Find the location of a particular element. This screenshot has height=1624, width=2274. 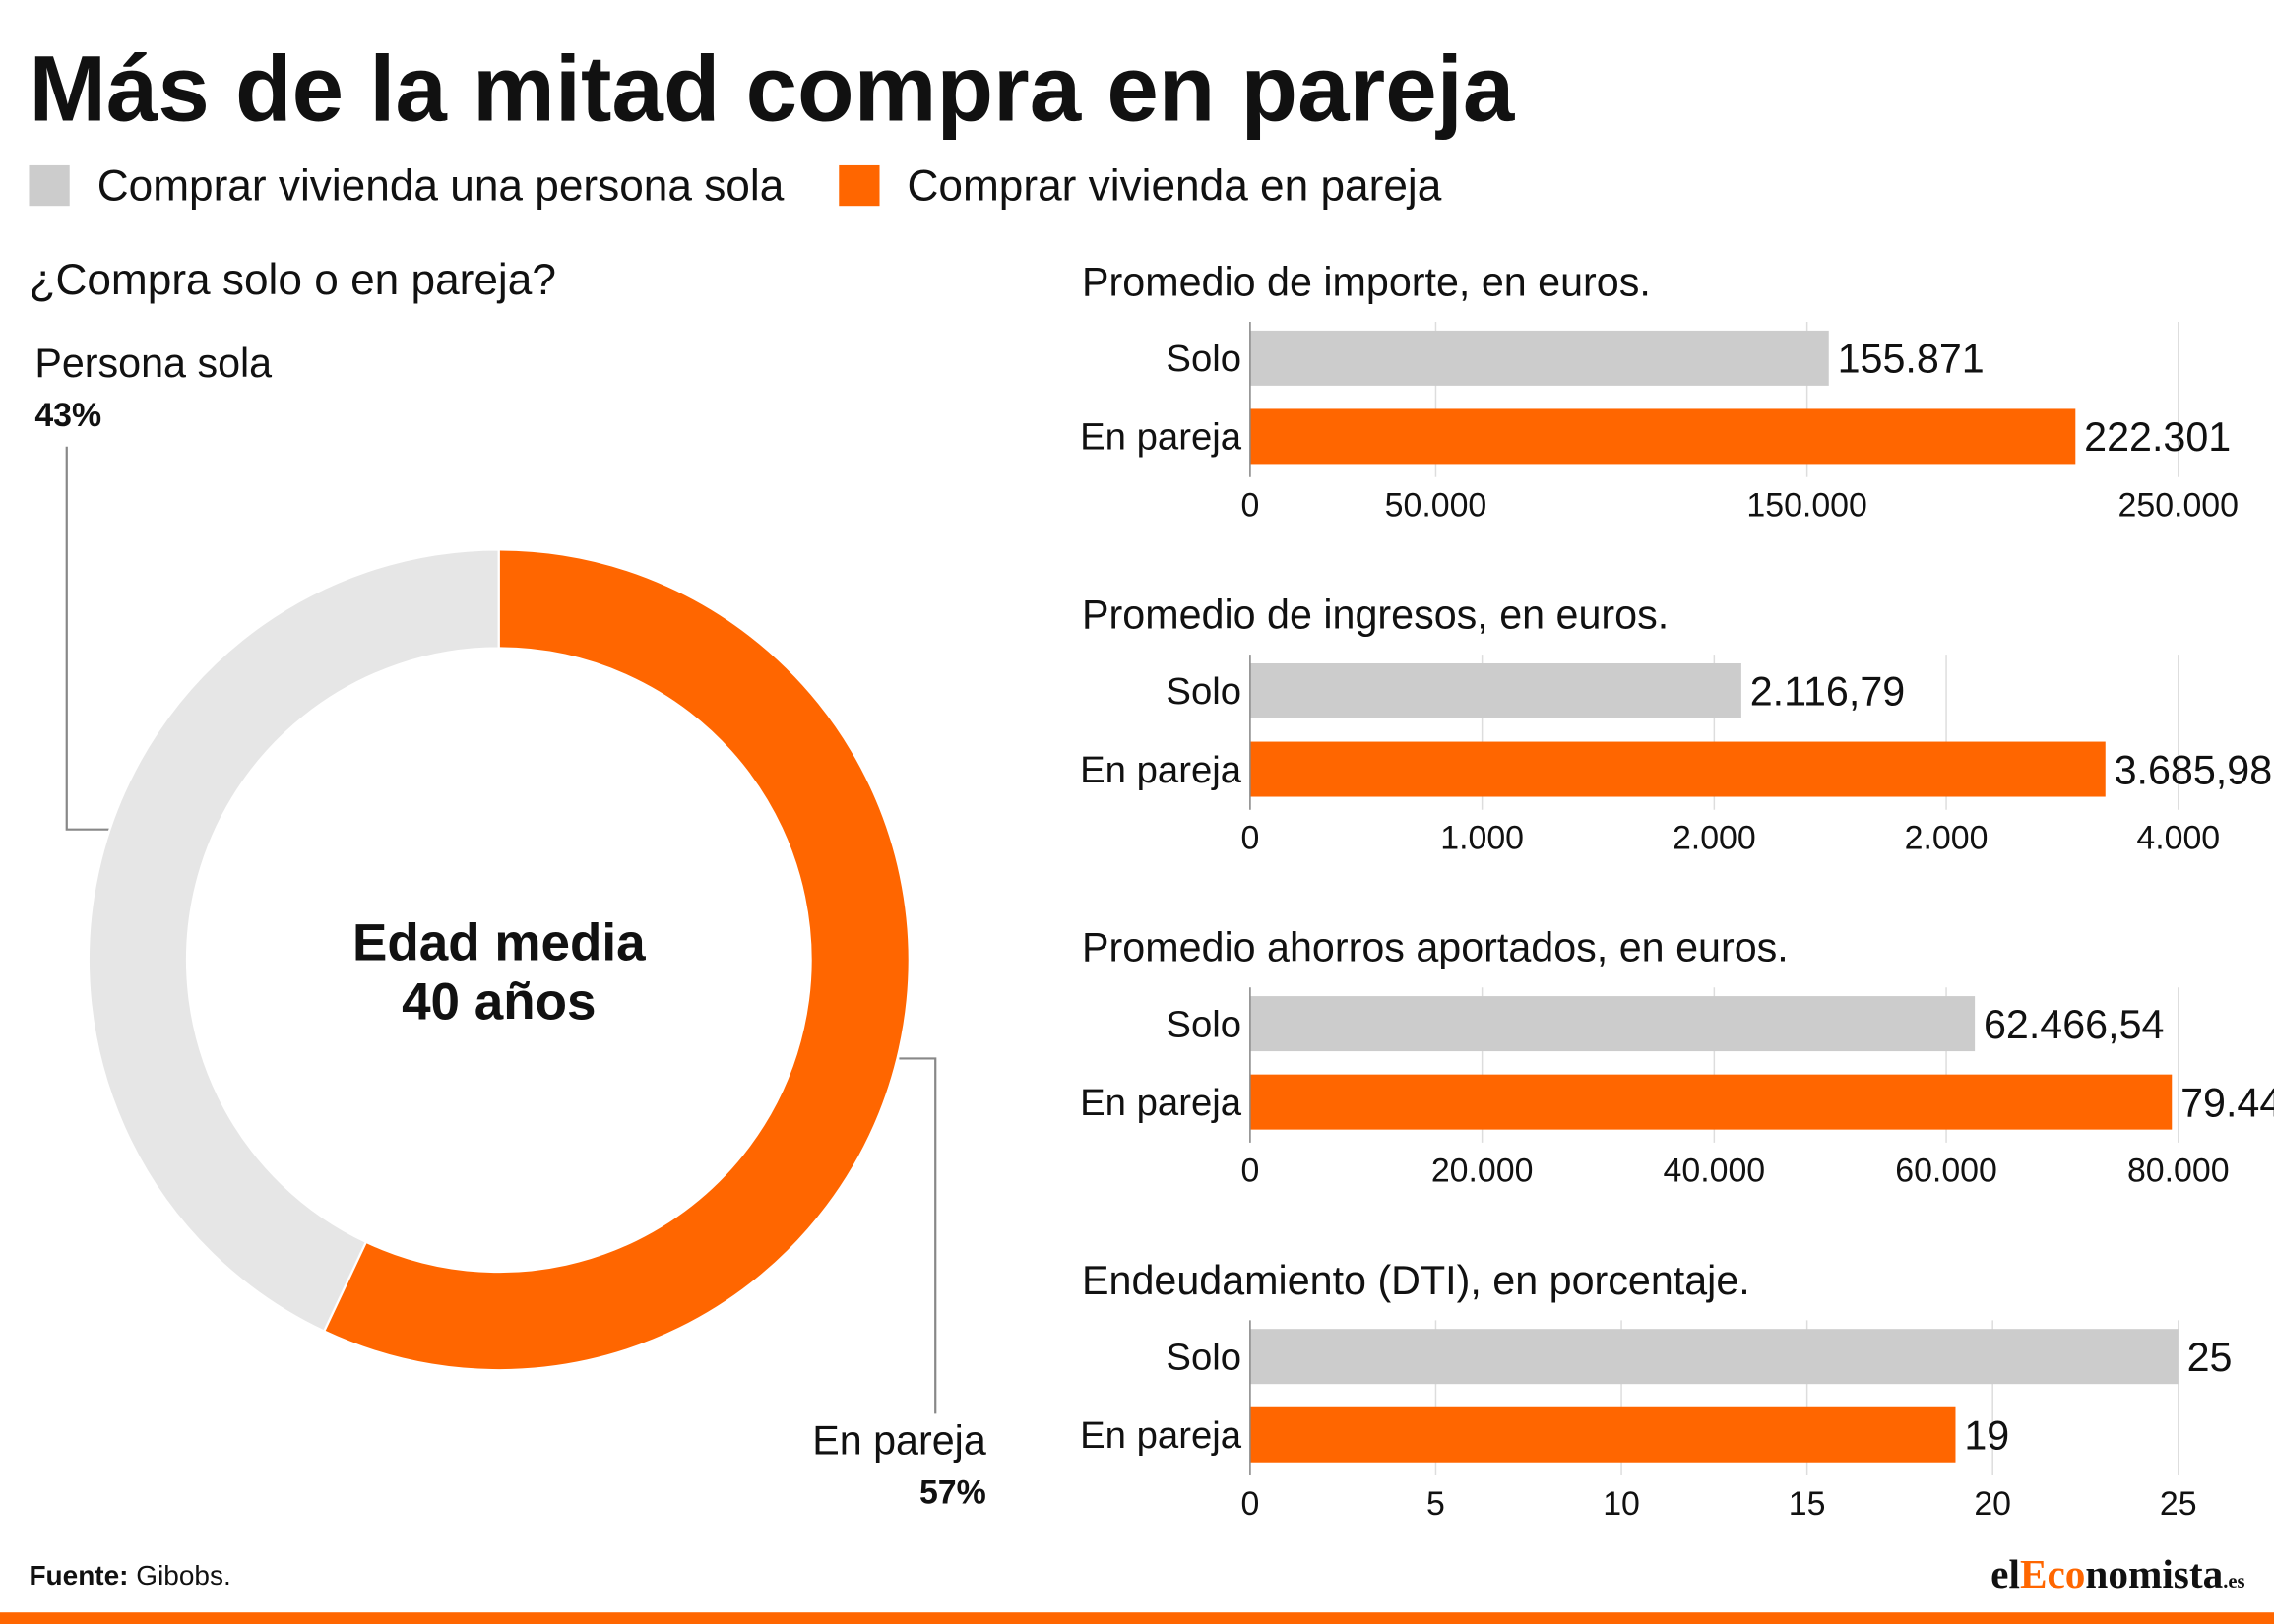

x-tick-label: 80.000 is located at coordinates (2178, 1171).